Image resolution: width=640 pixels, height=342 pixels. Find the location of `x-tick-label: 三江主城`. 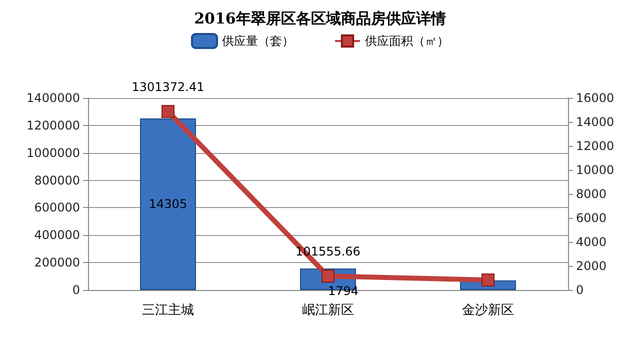

x-tick-label: 三江主城 is located at coordinates (168, 310).